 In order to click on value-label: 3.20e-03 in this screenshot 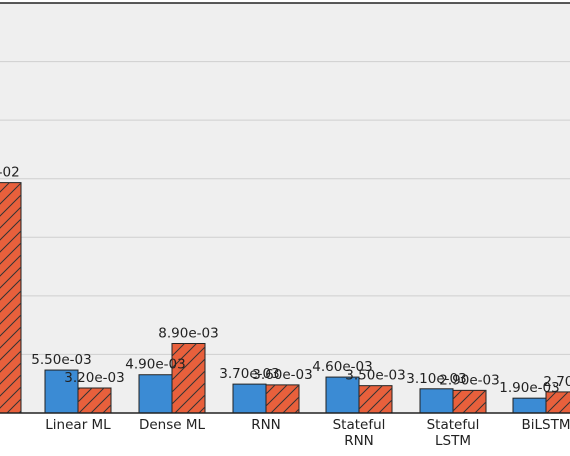, I will do `click(94, 378)`.